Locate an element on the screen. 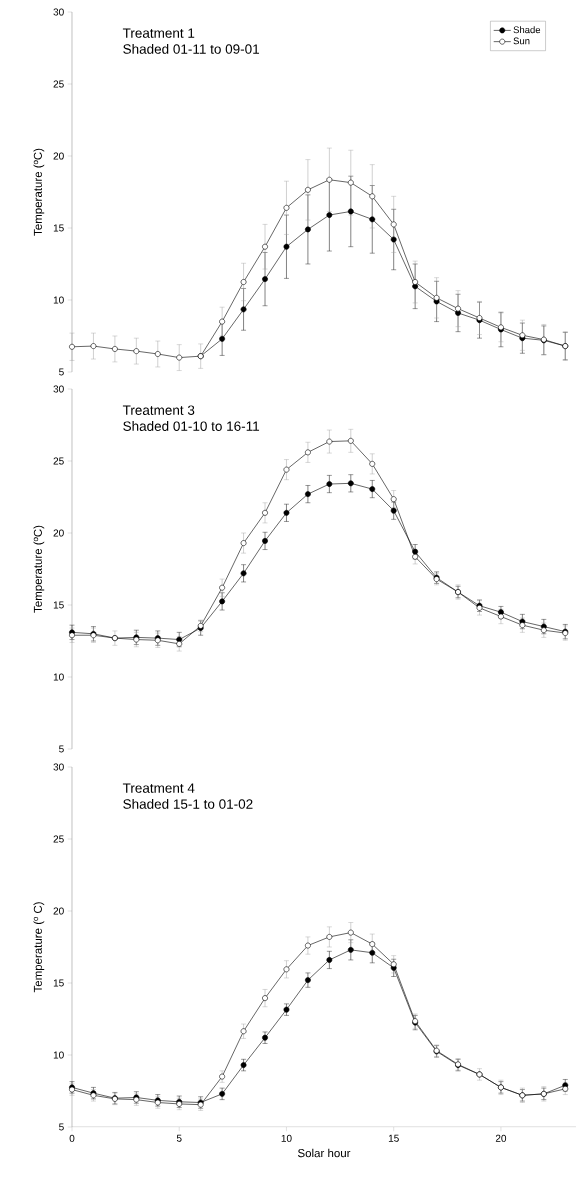  text: Treatment 1 is located at coordinates (158, 33).